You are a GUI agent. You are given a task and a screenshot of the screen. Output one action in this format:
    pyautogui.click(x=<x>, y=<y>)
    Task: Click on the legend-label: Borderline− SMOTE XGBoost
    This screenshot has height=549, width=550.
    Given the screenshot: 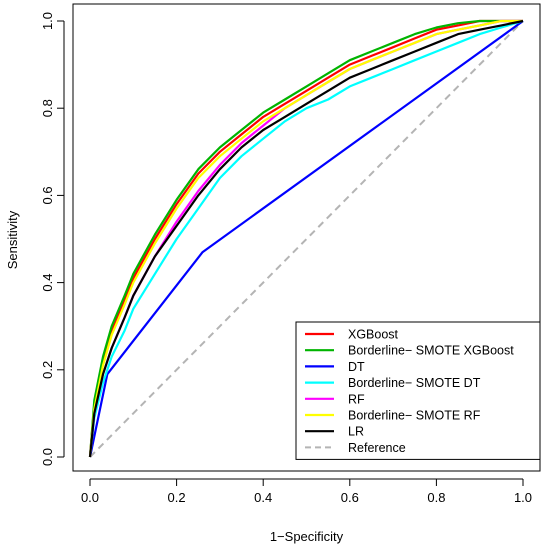 What is the action you would take?
    pyautogui.click(x=431, y=351)
    